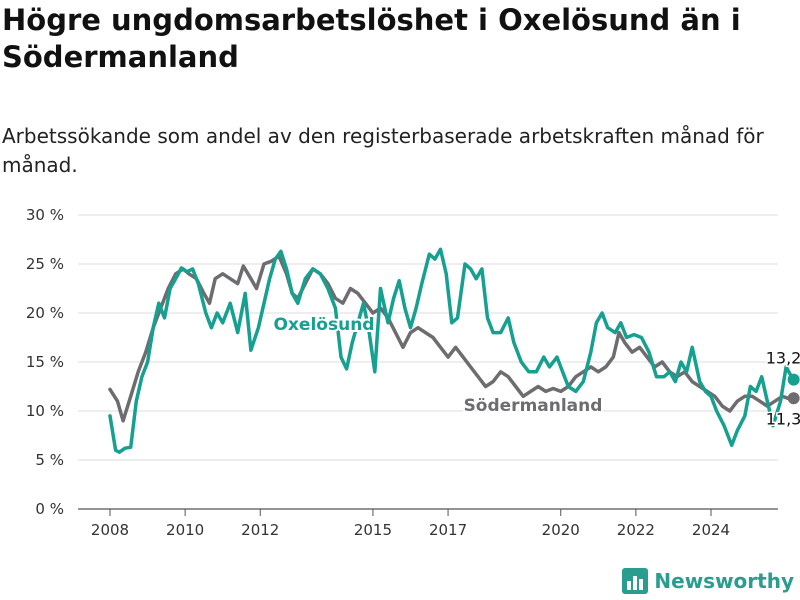 Image resolution: width=800 pixels, height=600 pixels. I want to click on bar-chart-logo-icon, so click(635, 581).